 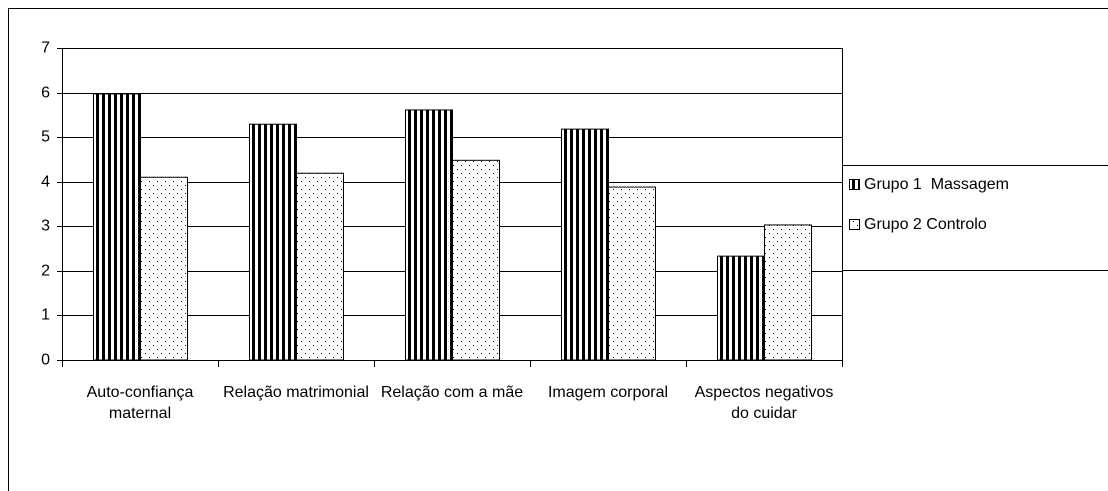 What do you see at coordinates (764, 403) in the screenshot?
I see `x-tick-label: Aspectos negativos do cuidar` at bounding box center [764, 403].